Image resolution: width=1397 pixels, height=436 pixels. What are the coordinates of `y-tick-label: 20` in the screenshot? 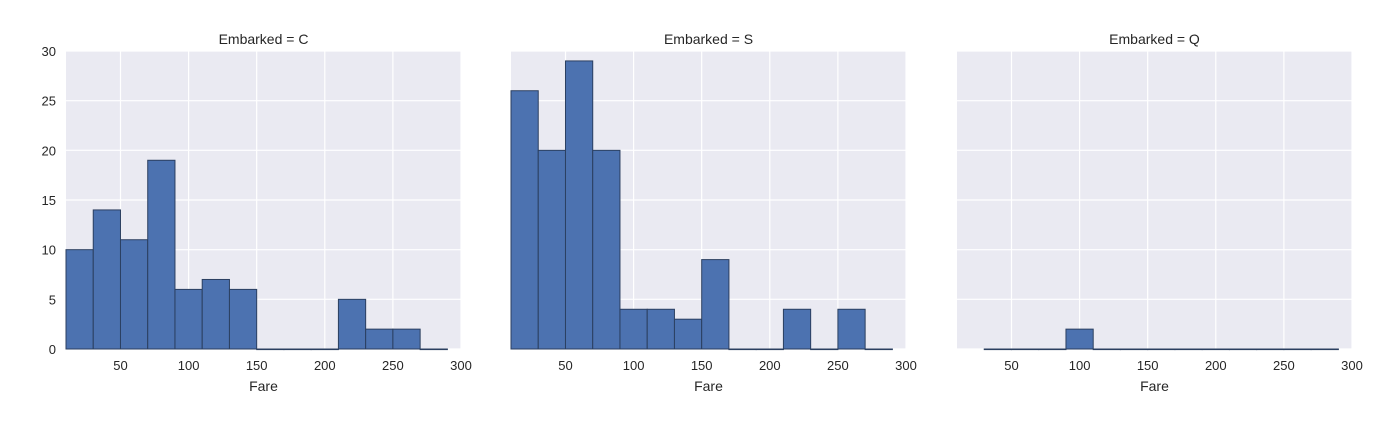 It's located at (49, 150).